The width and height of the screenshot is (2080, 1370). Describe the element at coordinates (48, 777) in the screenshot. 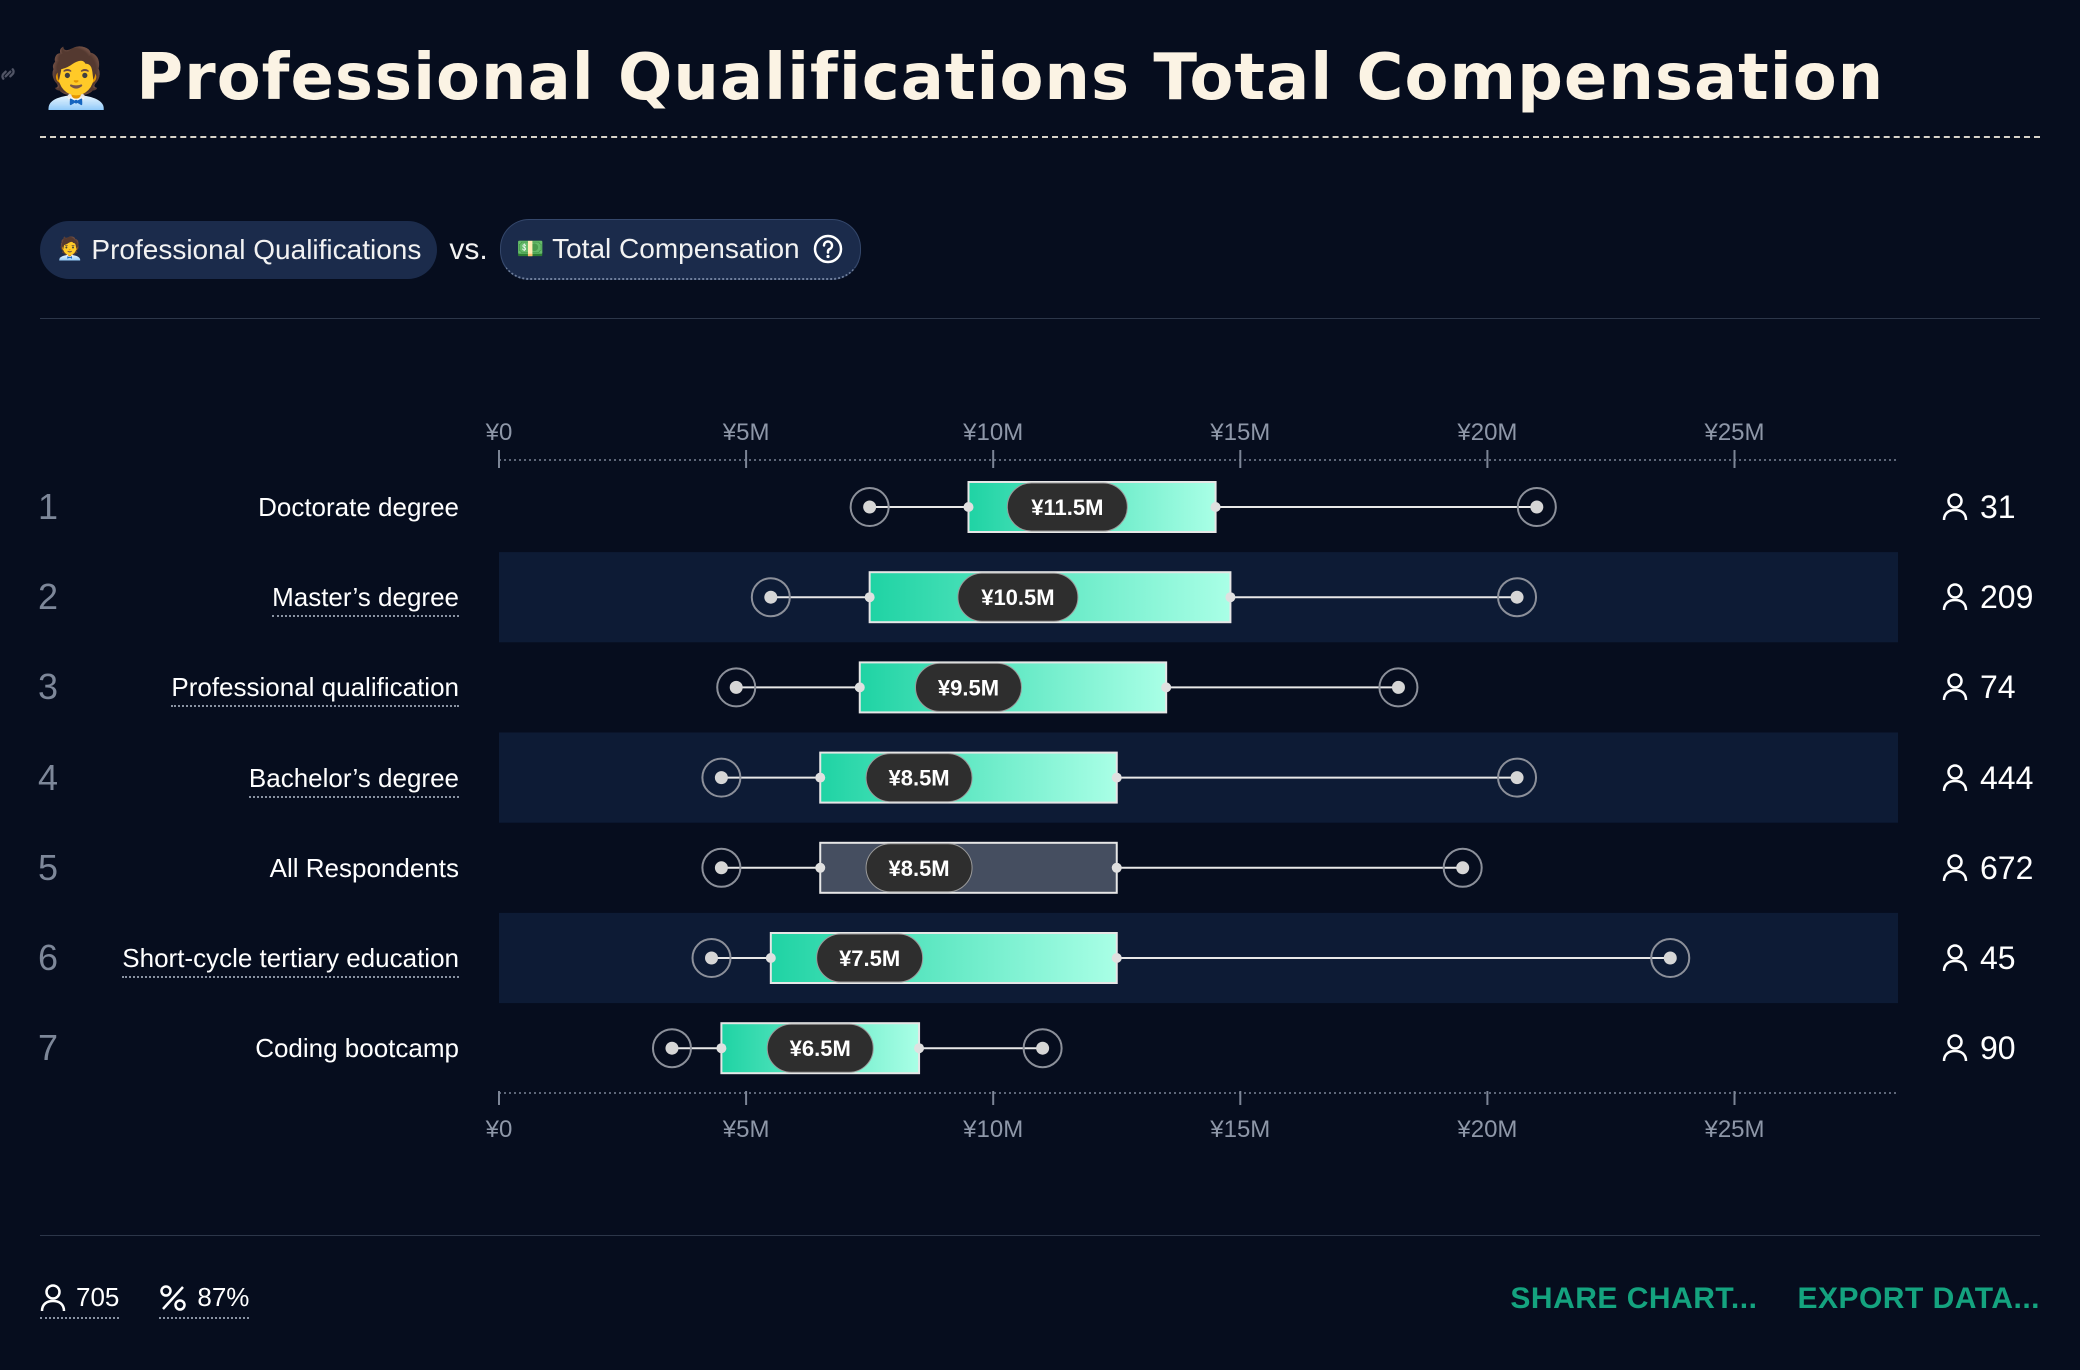

I see `row-rank: 4` at that location.